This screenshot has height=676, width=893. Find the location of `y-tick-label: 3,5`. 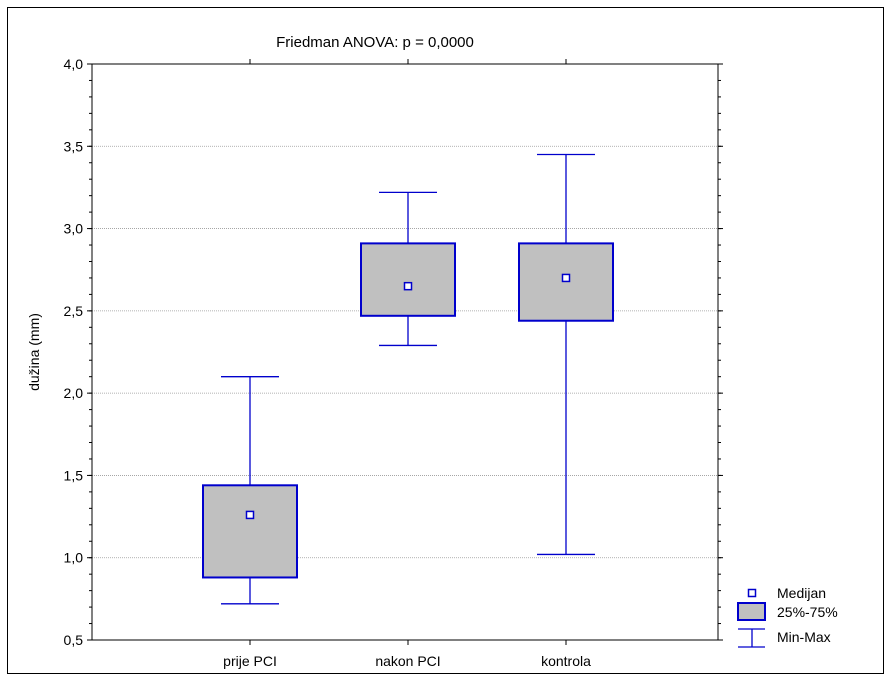

y-tick-label: 3,5 is located at coordinates (74, 146).